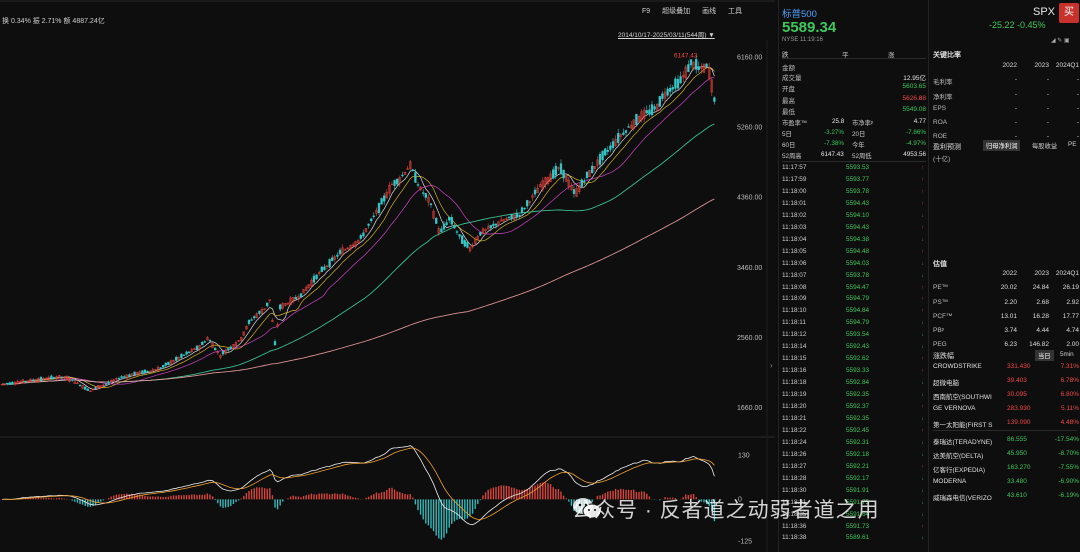 This screenshot has height=552, width=1080. What do you see at coordinates (1006, 497) in the screenshot?
I see `mover-item: 威瑞森电信(VERIZO 43.610 -6.19%` at bounding box center [1006, 497].